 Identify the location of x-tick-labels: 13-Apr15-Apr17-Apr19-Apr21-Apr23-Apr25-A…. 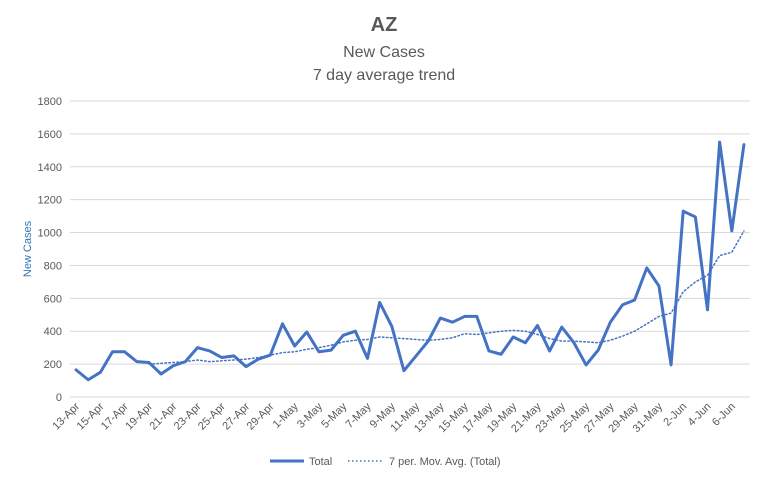
(394, 417).